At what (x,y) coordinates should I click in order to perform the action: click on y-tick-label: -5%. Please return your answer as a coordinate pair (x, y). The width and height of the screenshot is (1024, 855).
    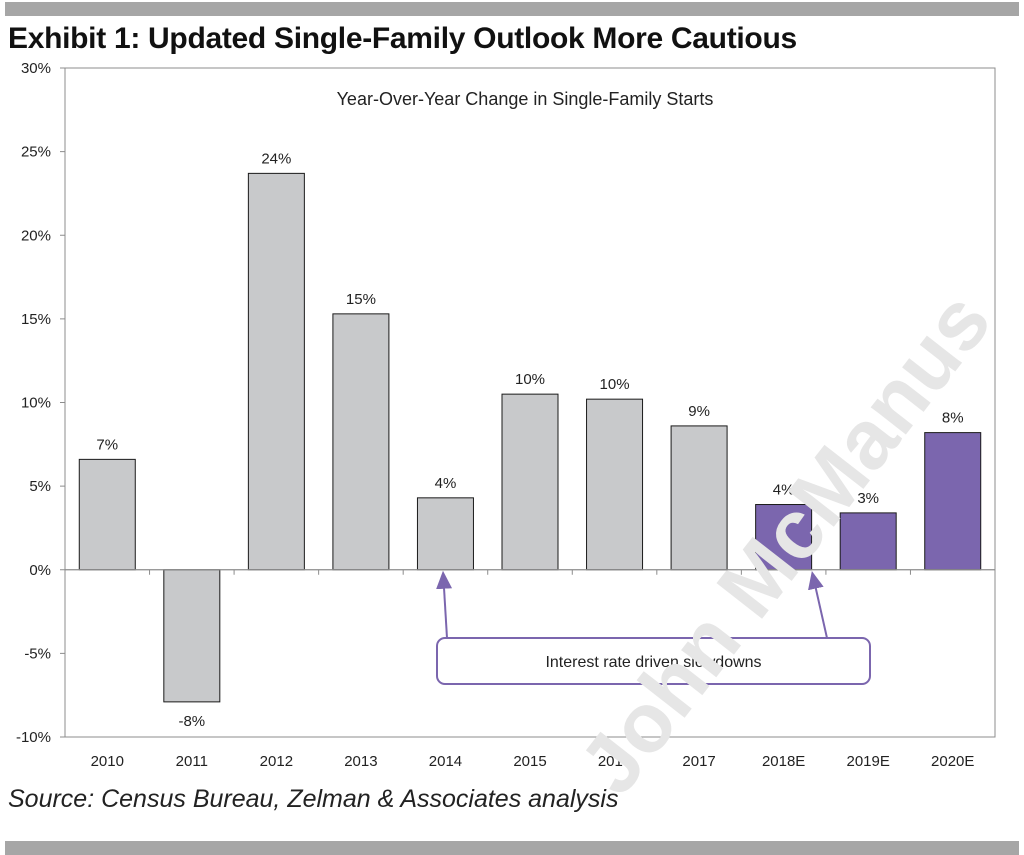
    Looking at the image, I should click on (37, 653).